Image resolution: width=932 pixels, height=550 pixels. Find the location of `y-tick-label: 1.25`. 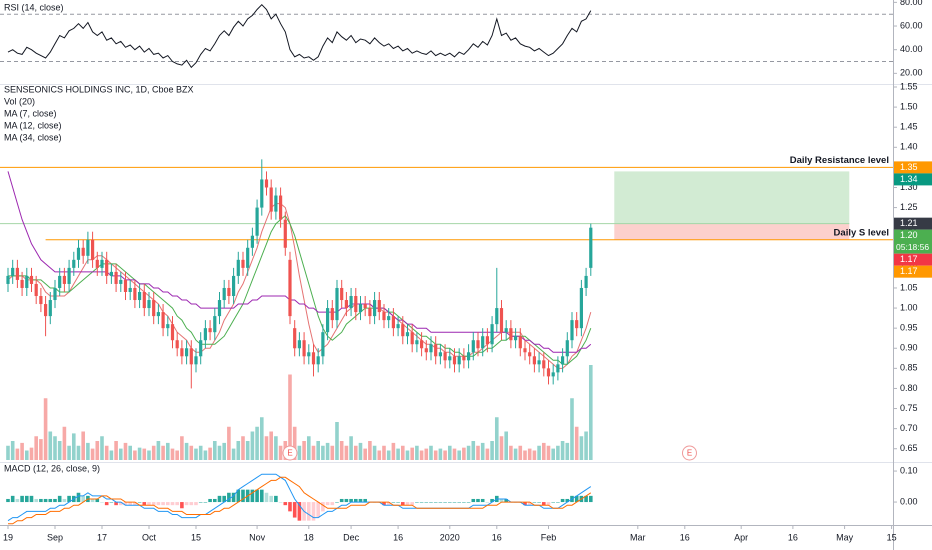

y-tick-label: 1.25 is located at coordinates (909, 207).